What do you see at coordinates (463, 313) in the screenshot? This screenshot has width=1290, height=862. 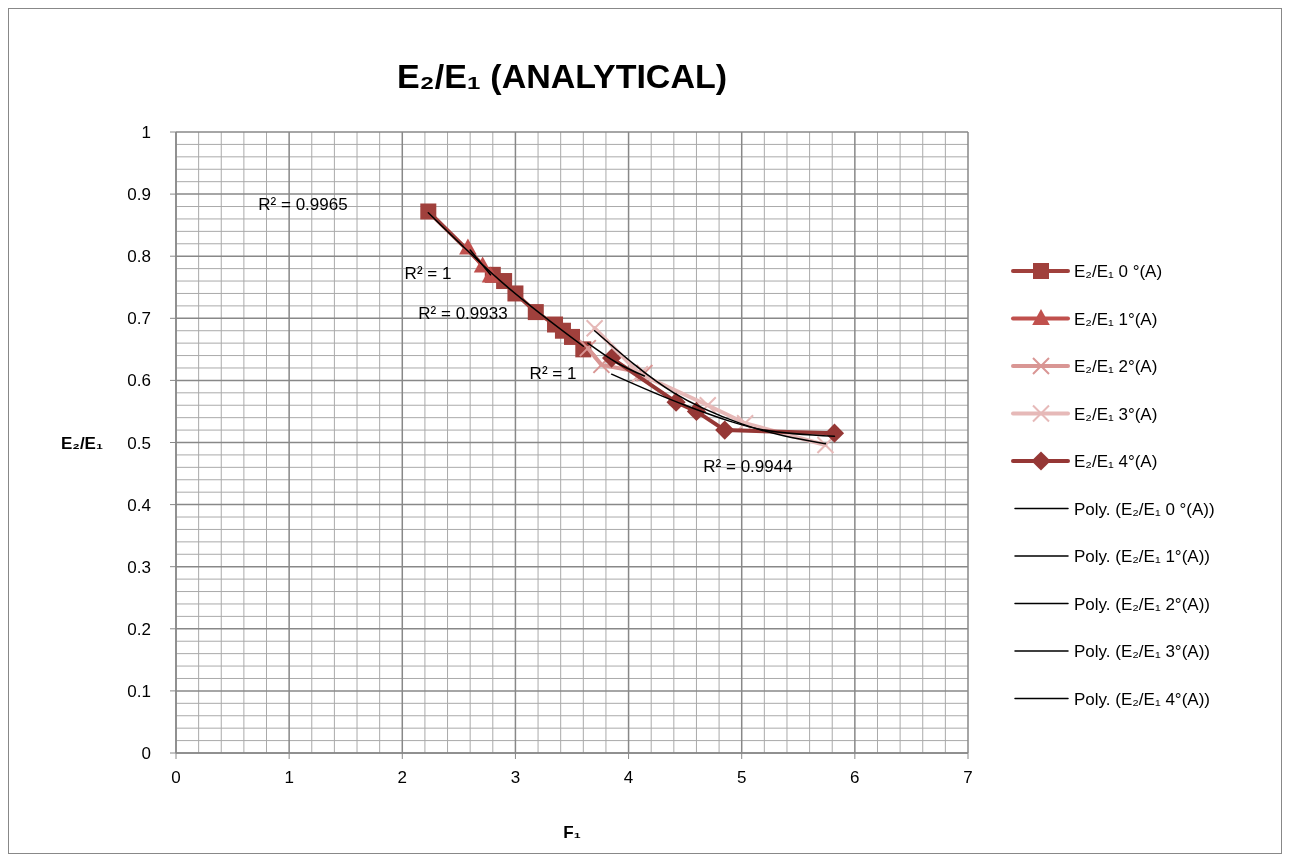 I see `annotation: R² = 0.9933` at bounding box center [463, 313].